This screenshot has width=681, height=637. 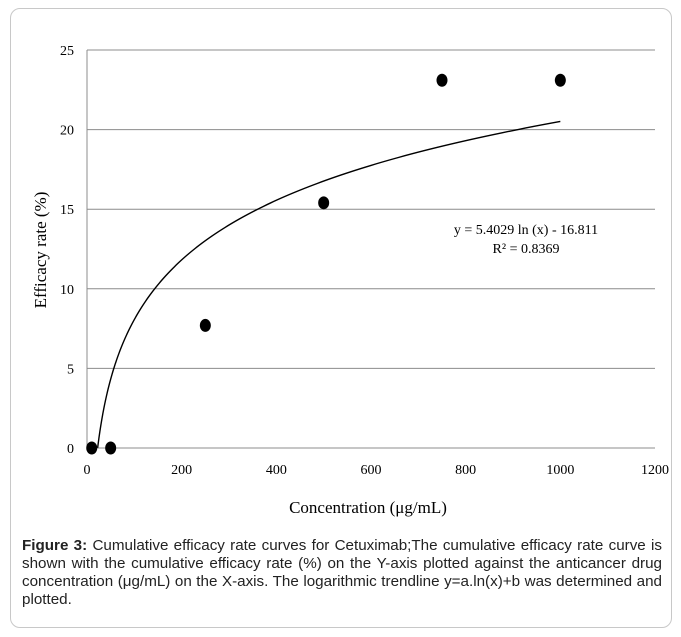 I want to click on x-tick-labels: 0 200 400 600 800 1000 1200, so click(x=377, y=470).